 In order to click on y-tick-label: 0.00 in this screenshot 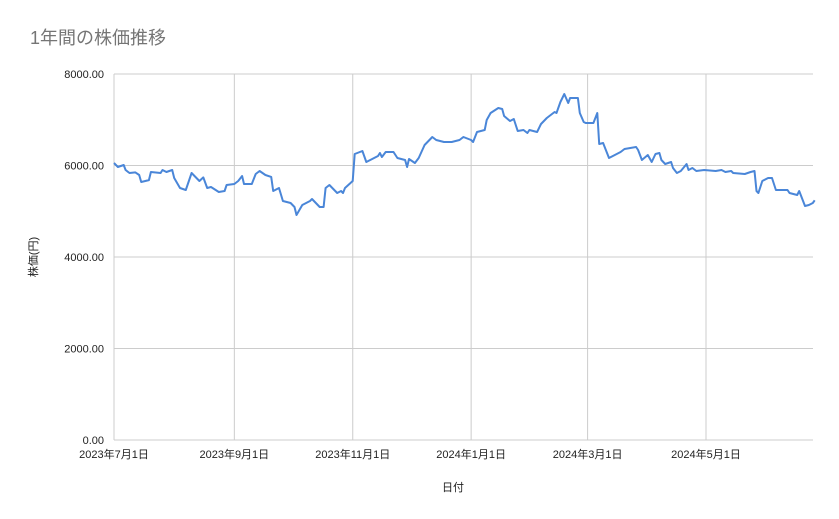, I will do `click(93, 441)`.